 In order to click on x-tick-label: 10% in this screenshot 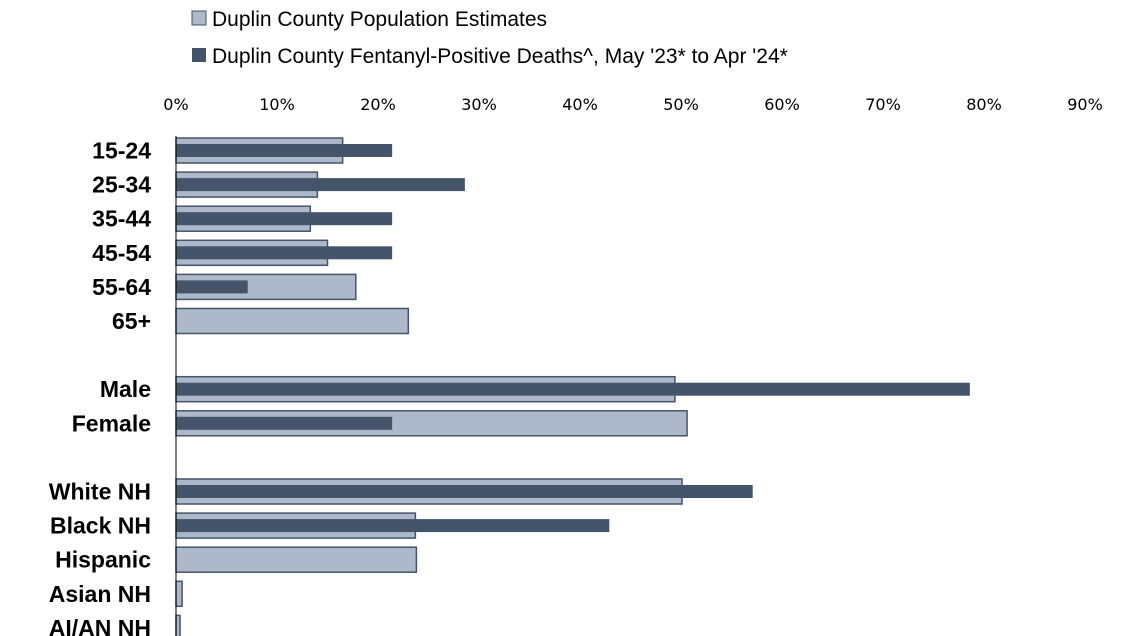, I will do `click(277, 104)`.